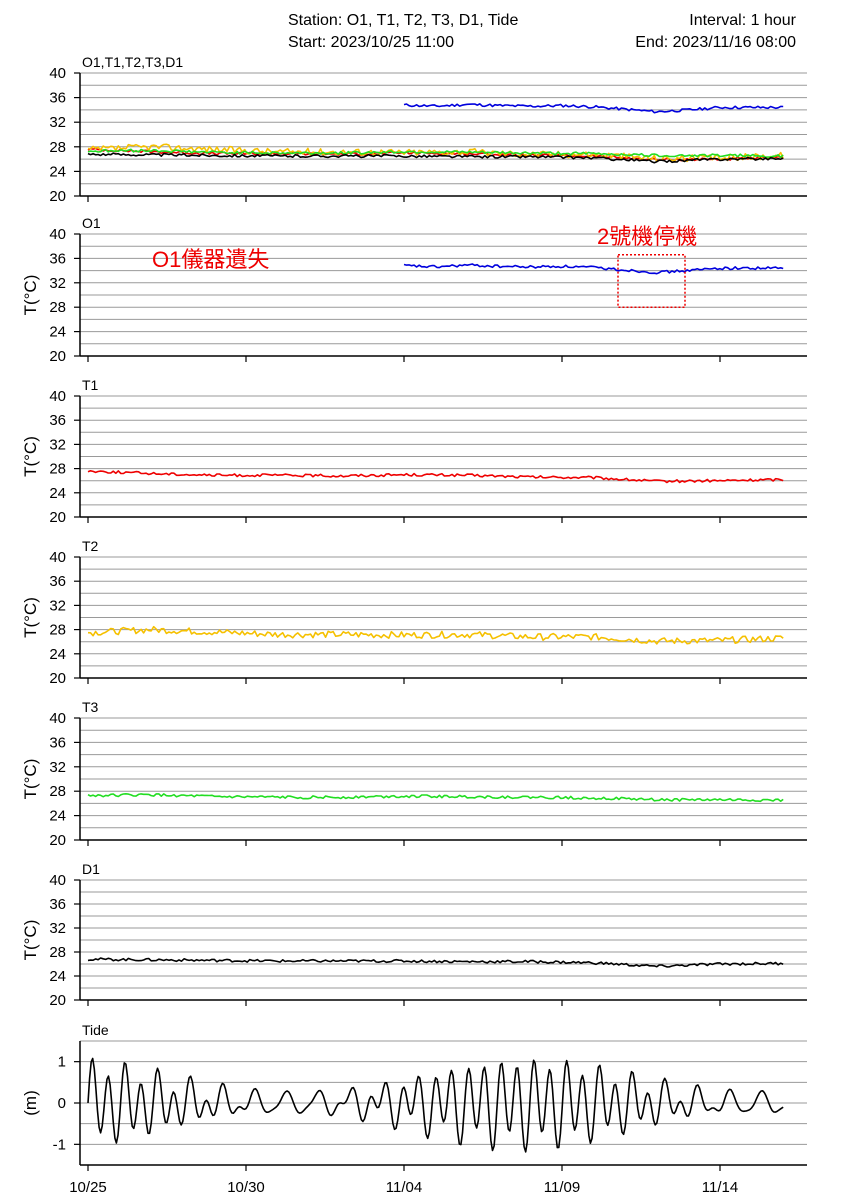 The image size is (848, 1200). Describe the element at coordinates (90, 707) in the screenshot. I see `panel-title: T3` at that location.